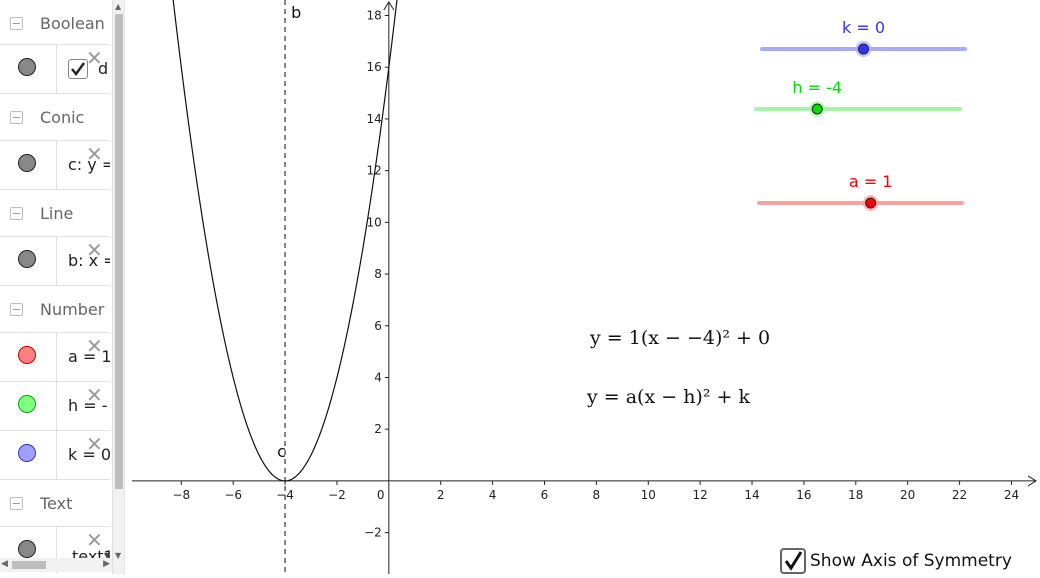  Describe the element at coordinates (296, 12) in the screenshot. I see `line-label-b: b` at that location.